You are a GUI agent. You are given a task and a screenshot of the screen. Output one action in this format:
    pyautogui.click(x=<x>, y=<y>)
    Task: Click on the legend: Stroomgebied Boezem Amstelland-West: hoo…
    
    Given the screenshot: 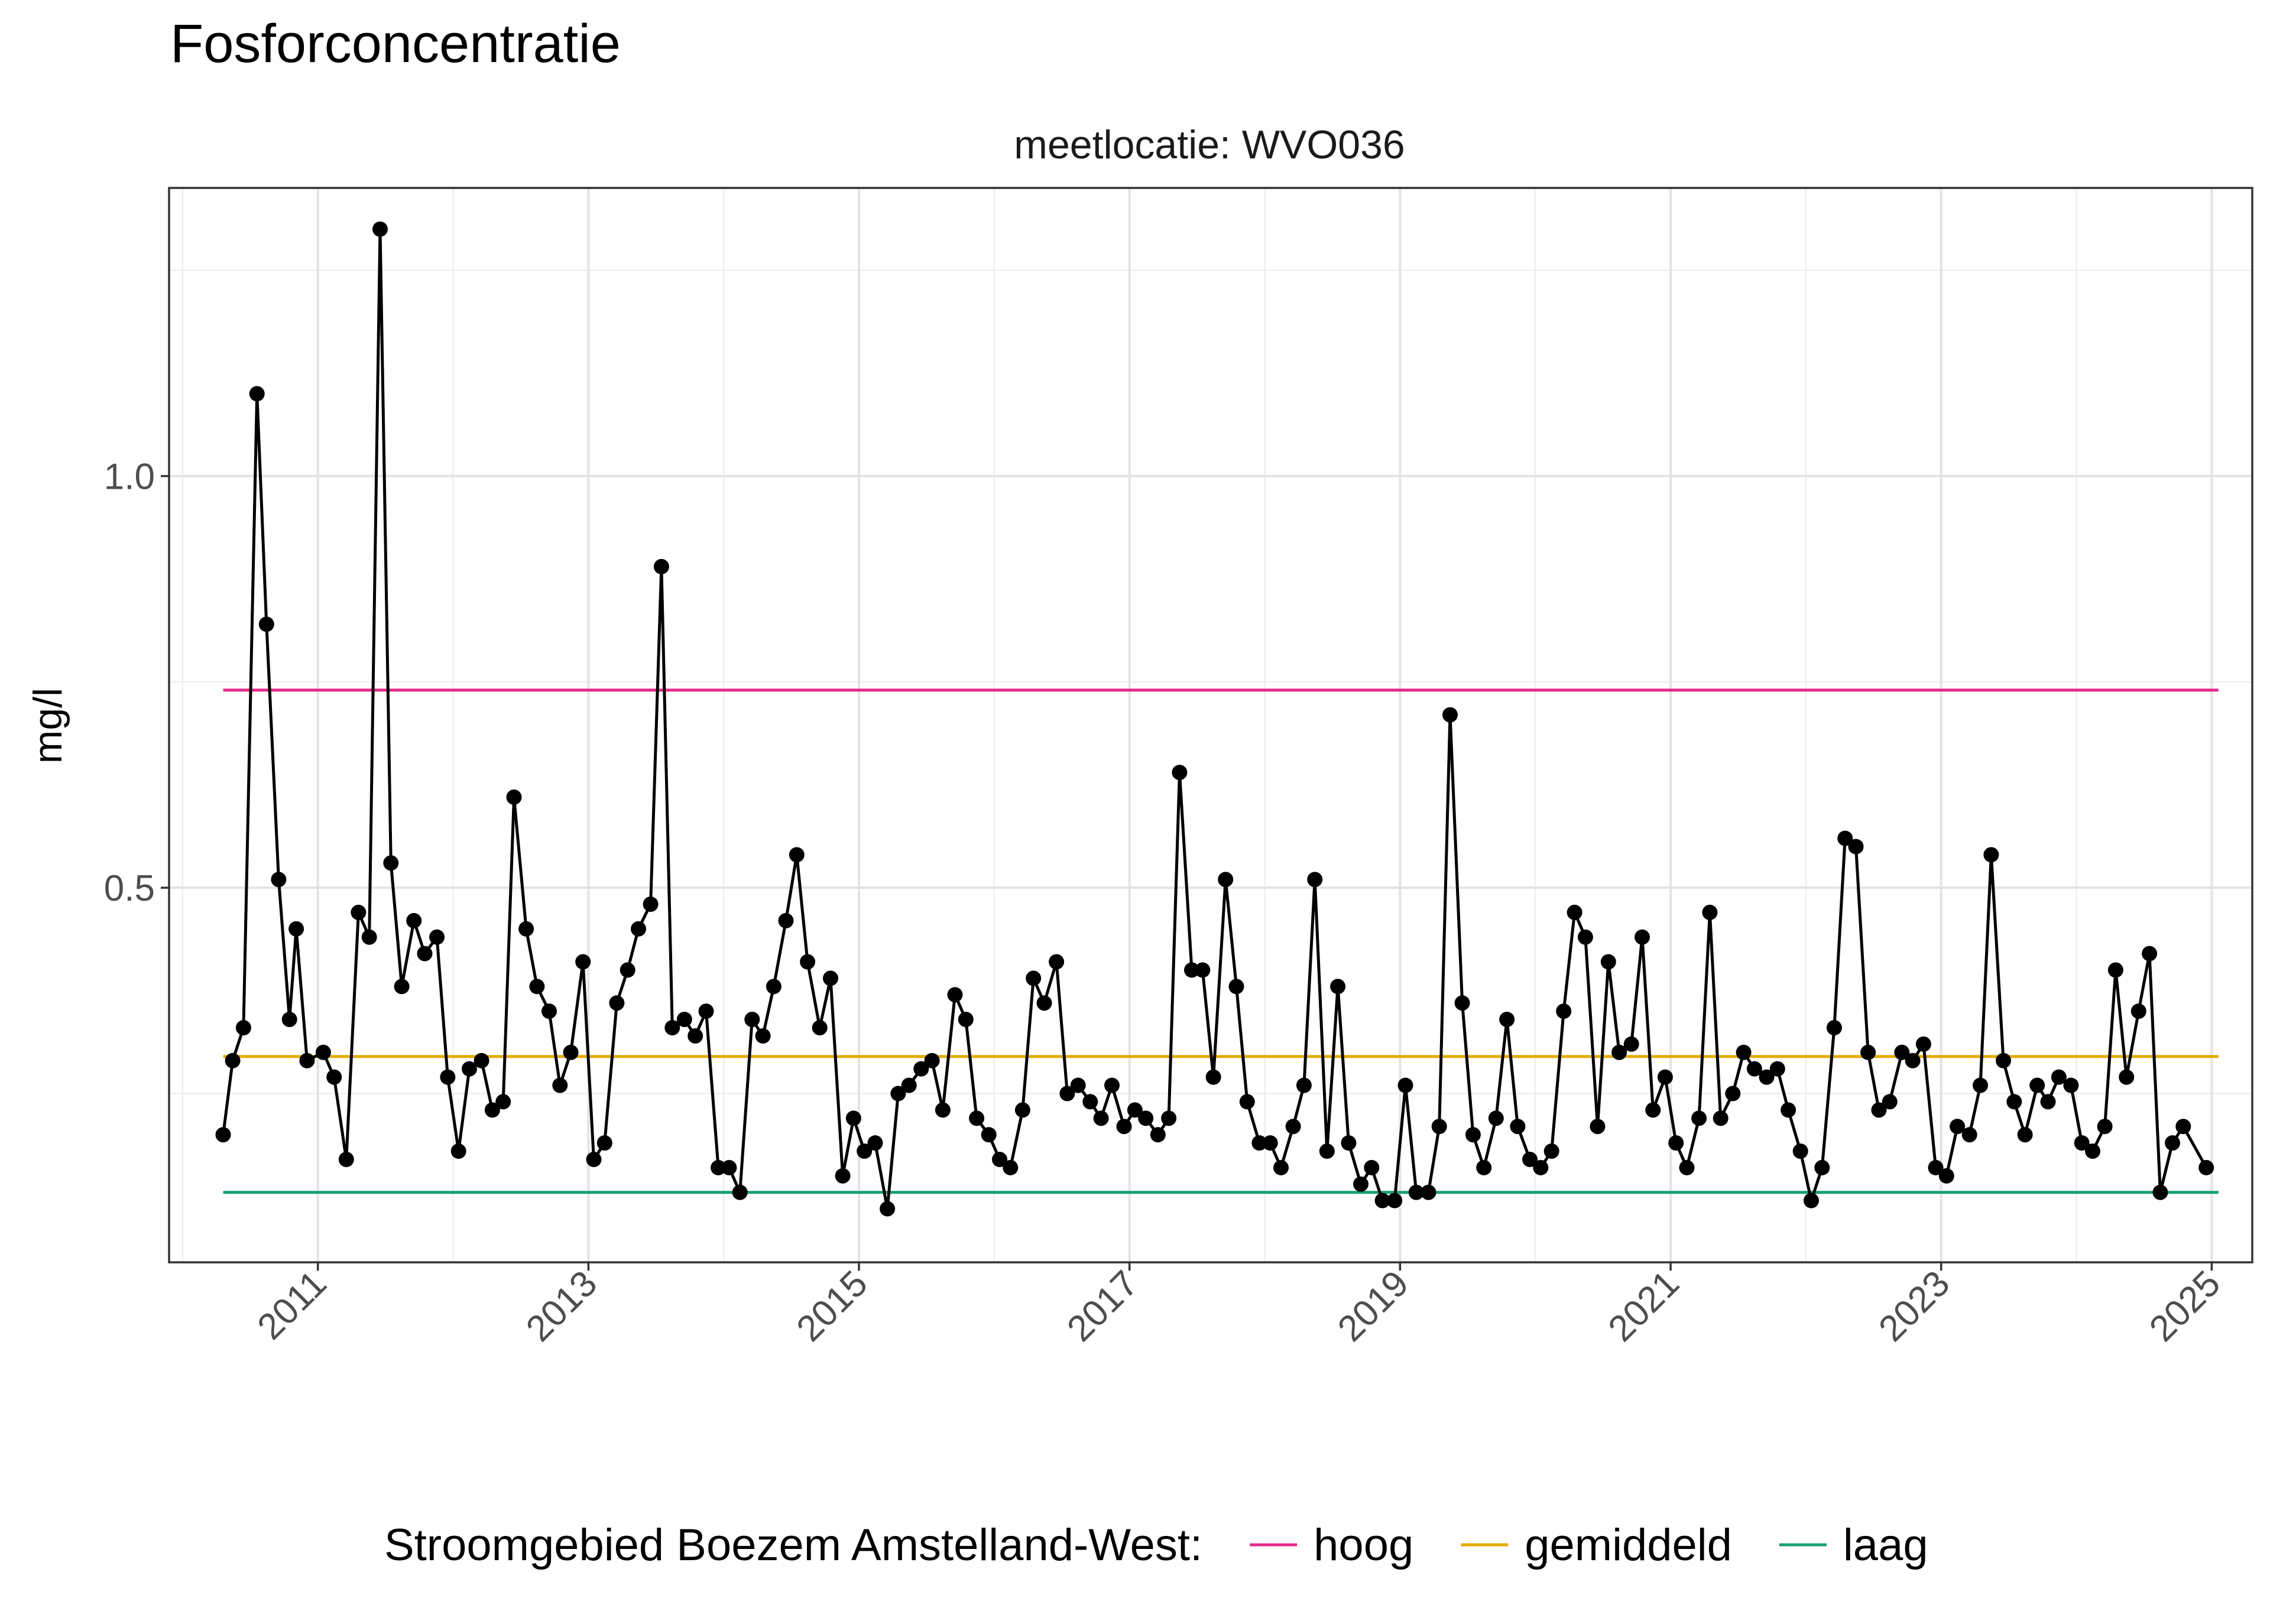 What is the action you would take?
    pyautogui.click(x=1156, y=1545)
    